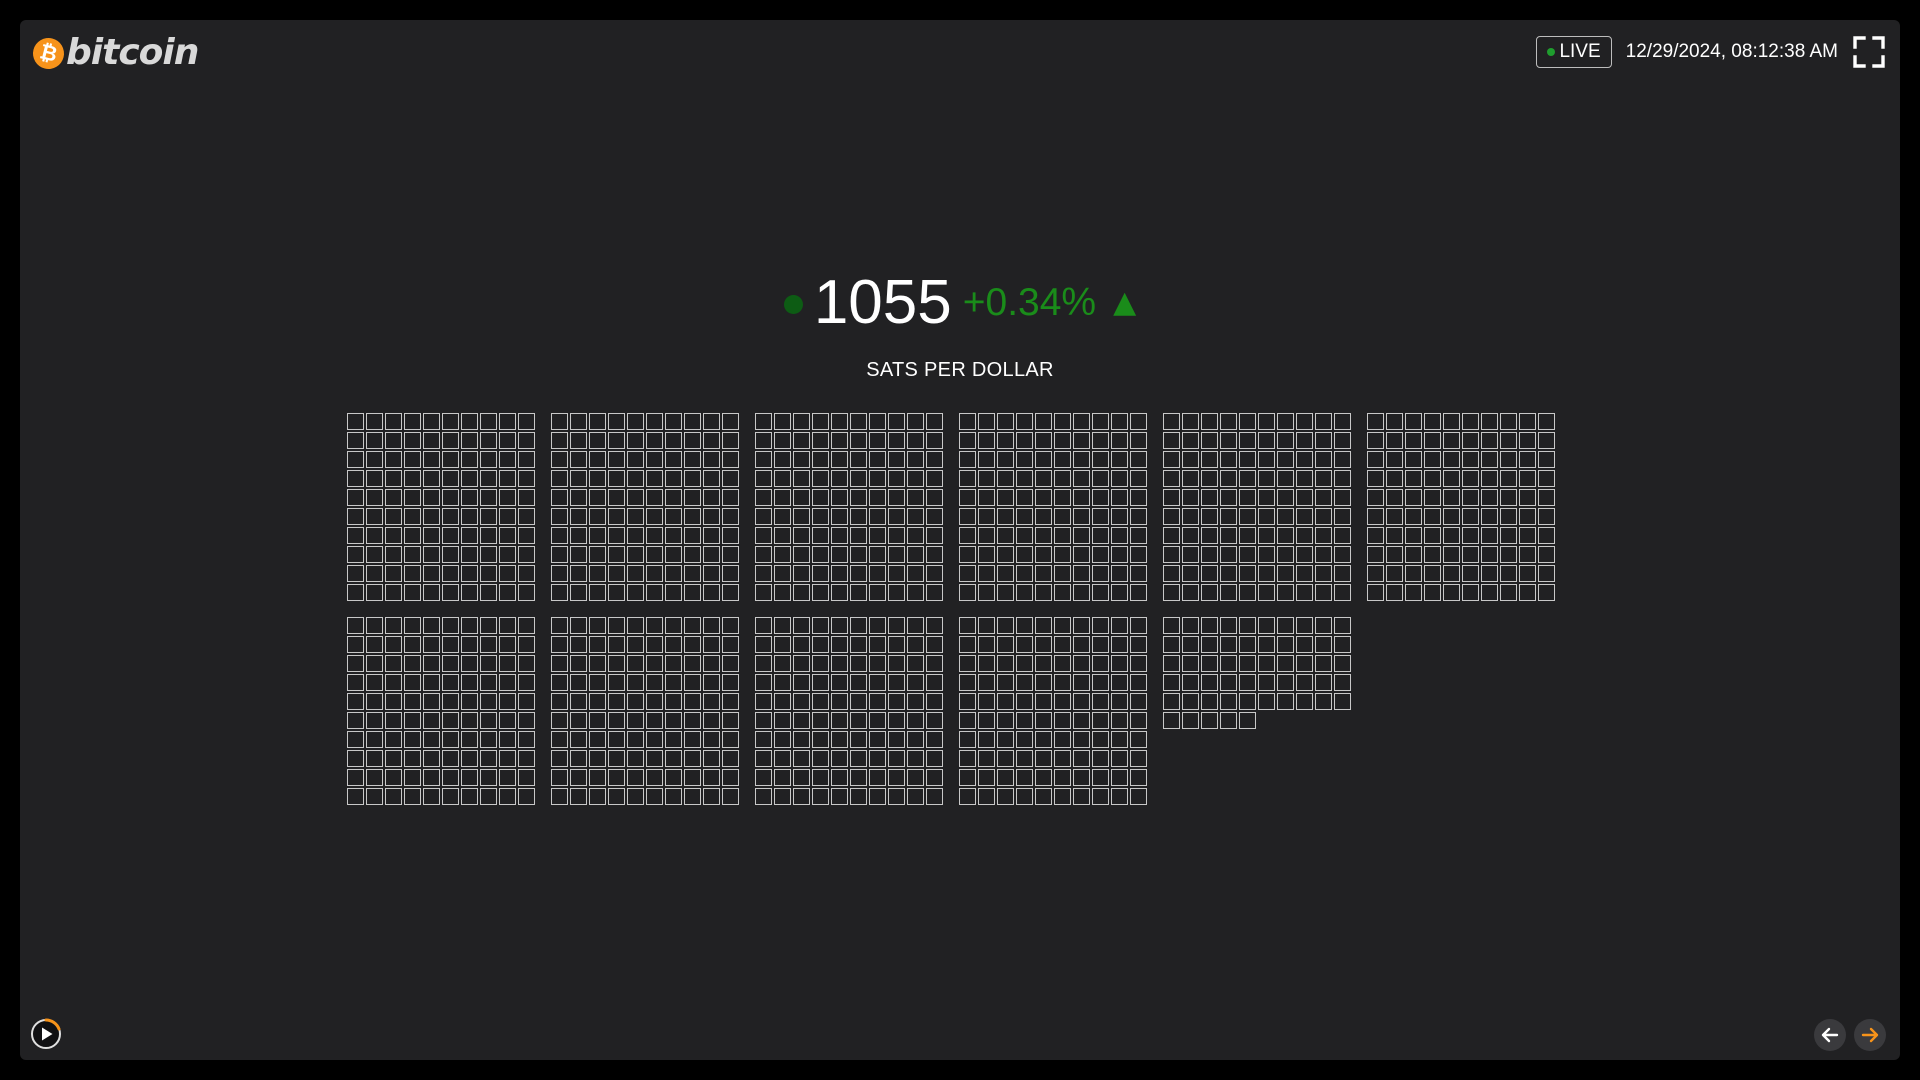 This screenshot has height=1080, width=1920. Describe the element at coordinates (1869, 52) in the screenshot. I see `fullscreen-button` at that location.